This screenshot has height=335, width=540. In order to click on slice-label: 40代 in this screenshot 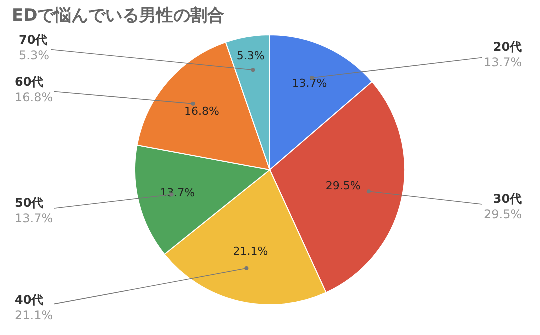, I will do `click(29, 300)`.